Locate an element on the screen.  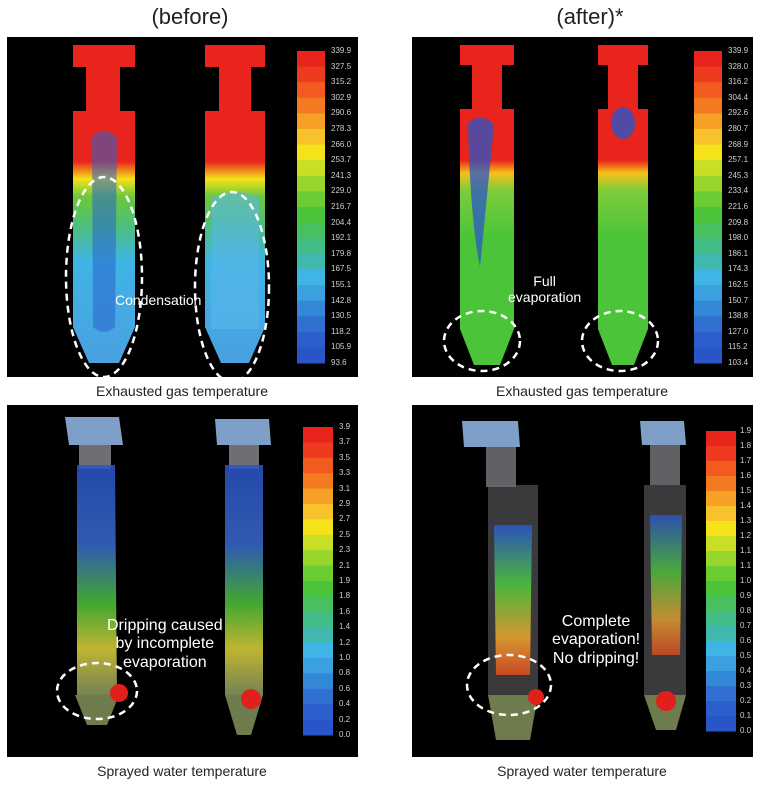
colorbar-tick-label: 3.7 is located at coordinates (345, 442).